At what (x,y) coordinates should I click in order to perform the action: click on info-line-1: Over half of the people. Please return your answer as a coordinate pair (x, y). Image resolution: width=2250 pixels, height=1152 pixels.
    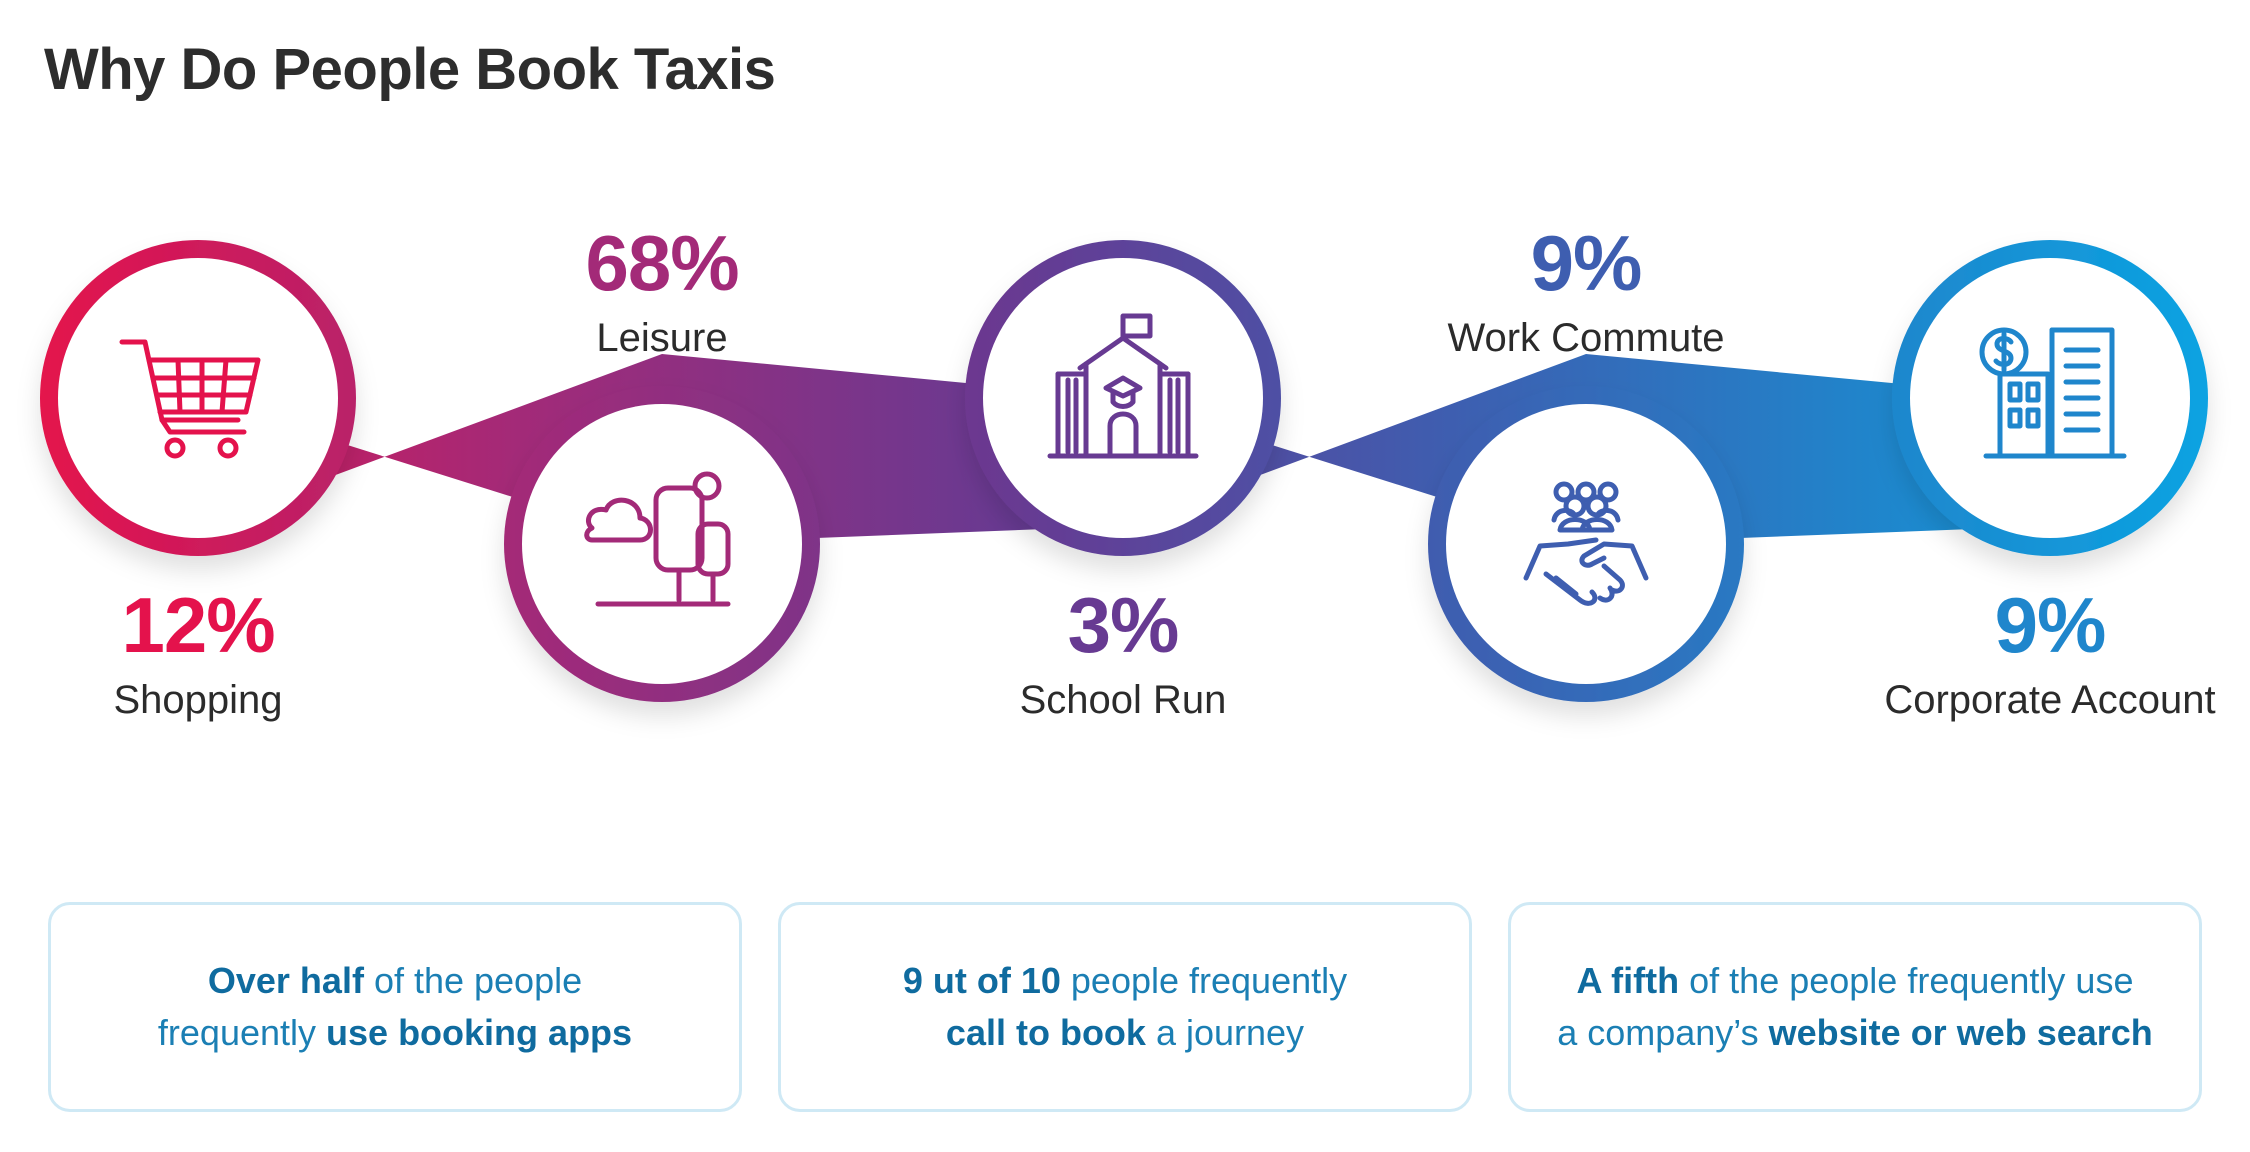
    Looking at the image, I should click on (395, 981).